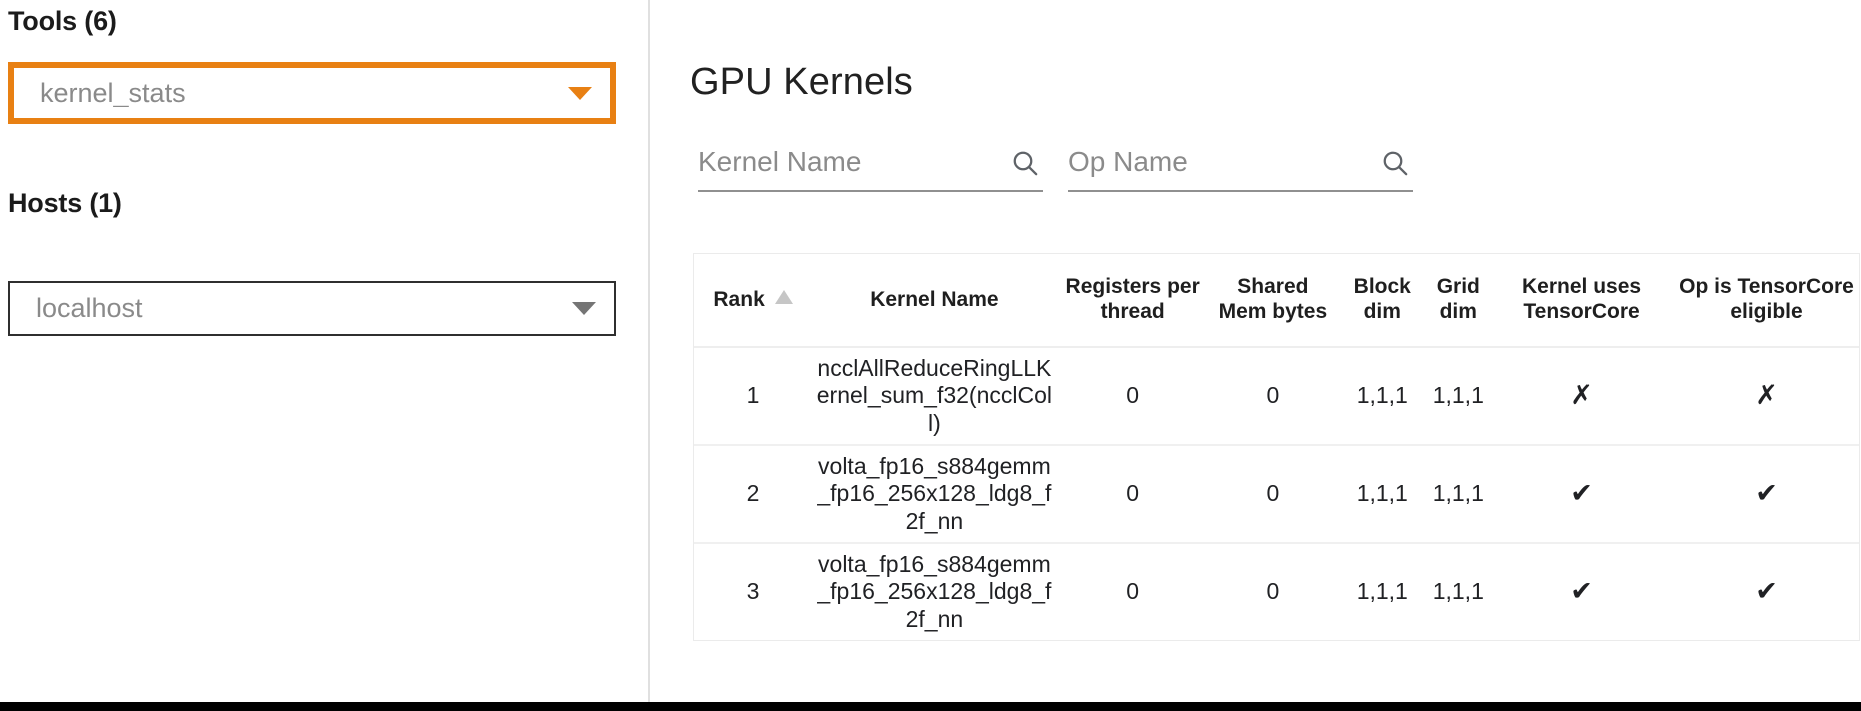 The image size is (1861, 711). What do you see at coordinates (753, 591) in the screenshot?
I see `cell-rank: 3` at bounding box center [753, 591].